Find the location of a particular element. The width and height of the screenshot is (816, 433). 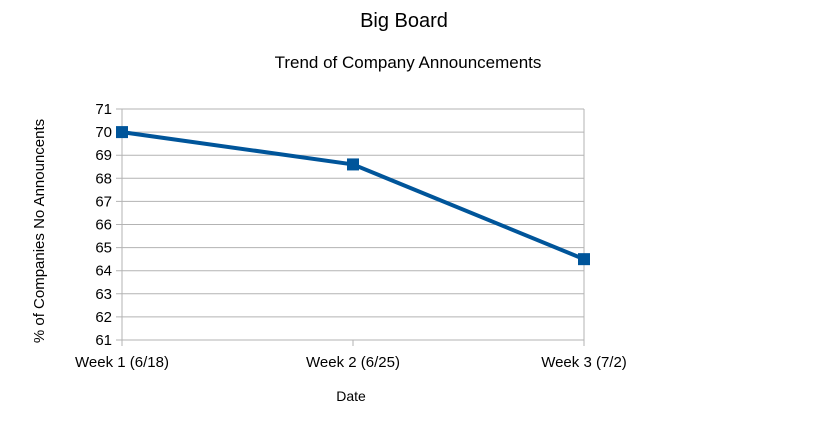

chart-title: Big Board is located at coordinates (404, 21).